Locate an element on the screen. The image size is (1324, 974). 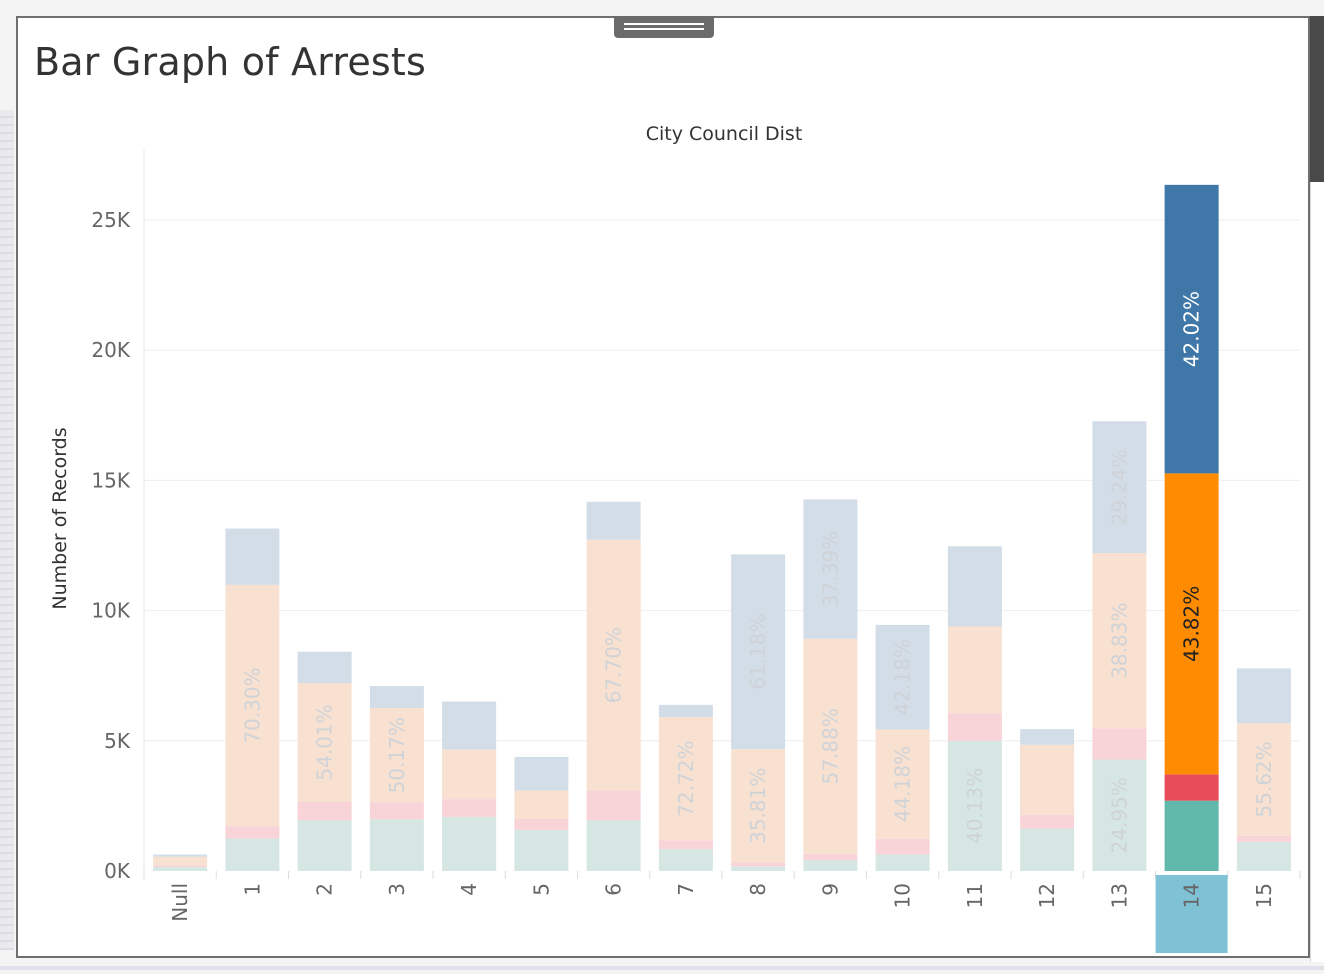
drag-handle is located at coordinates (664, 27).